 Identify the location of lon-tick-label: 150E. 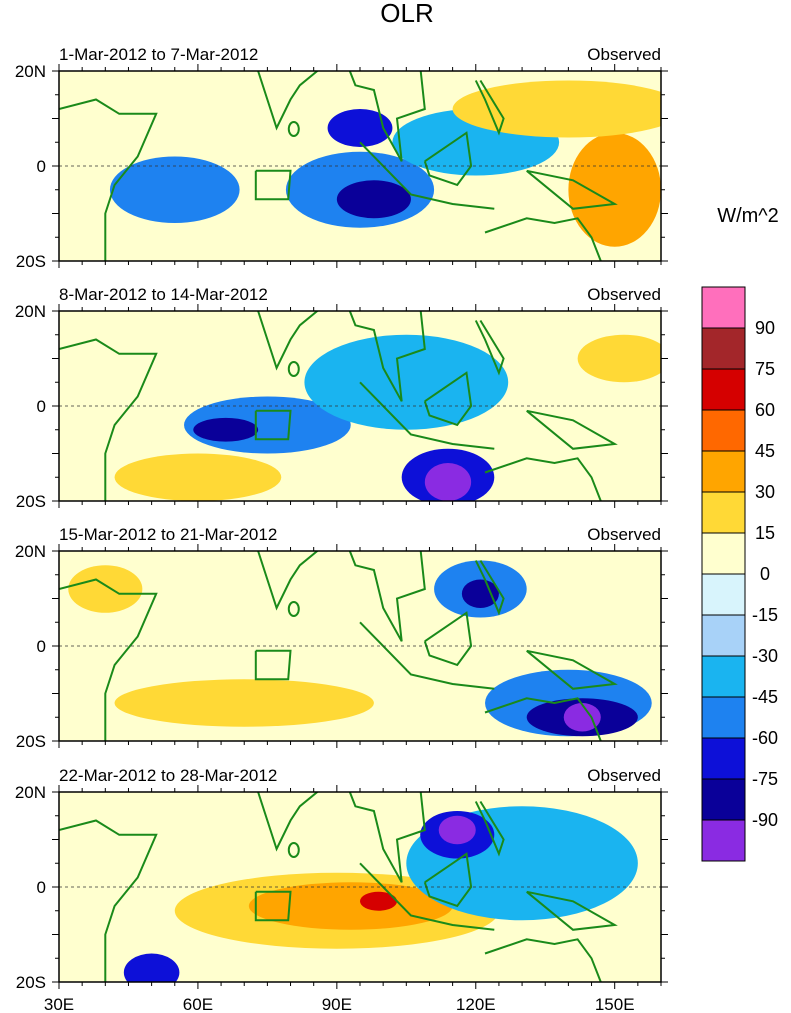
(615, 1004).